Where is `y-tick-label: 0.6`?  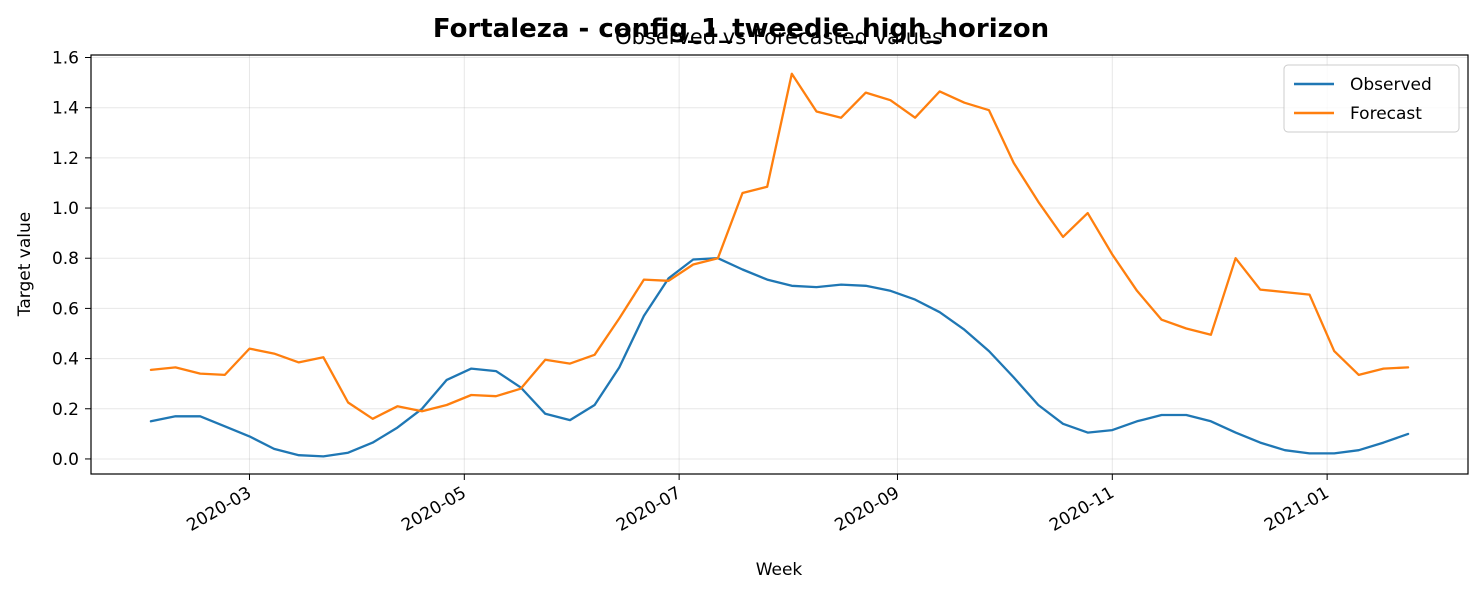 y-tick-label: 0.6 is located at coordinates (65, 309).